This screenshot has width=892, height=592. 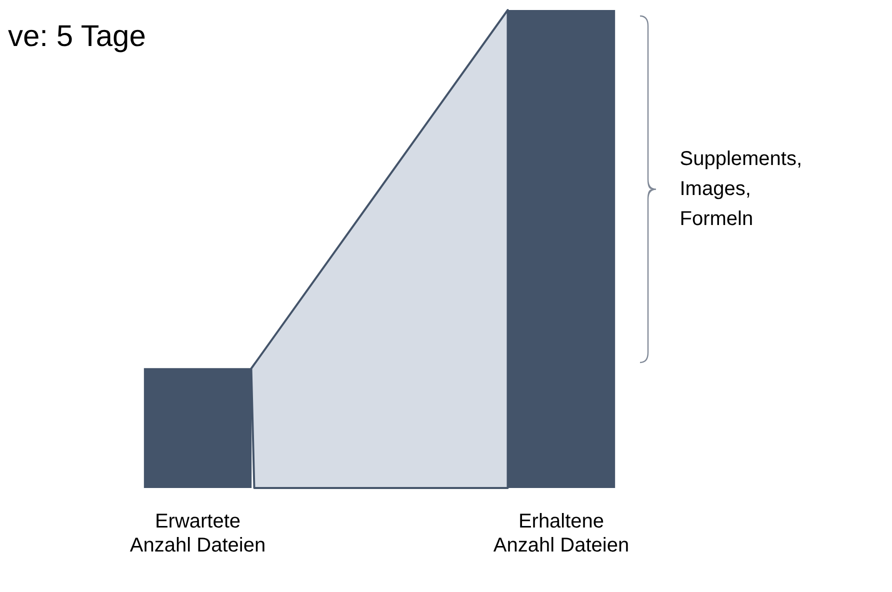 What do you see at coordinates (198, 533) in the screenshot?
I see `x-tick-label: Erwartete Anzahl Dateien` at bounding box center [198, 533].